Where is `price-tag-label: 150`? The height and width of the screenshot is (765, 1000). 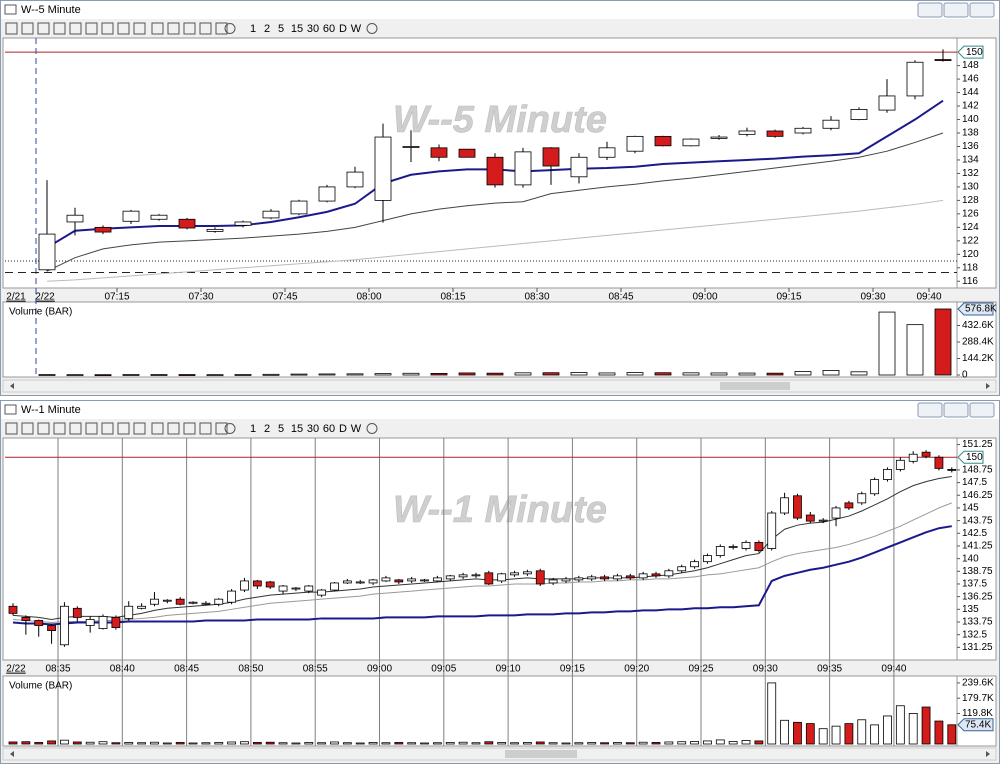 price-tag-label: 150 is located at coordinates (974, 52).